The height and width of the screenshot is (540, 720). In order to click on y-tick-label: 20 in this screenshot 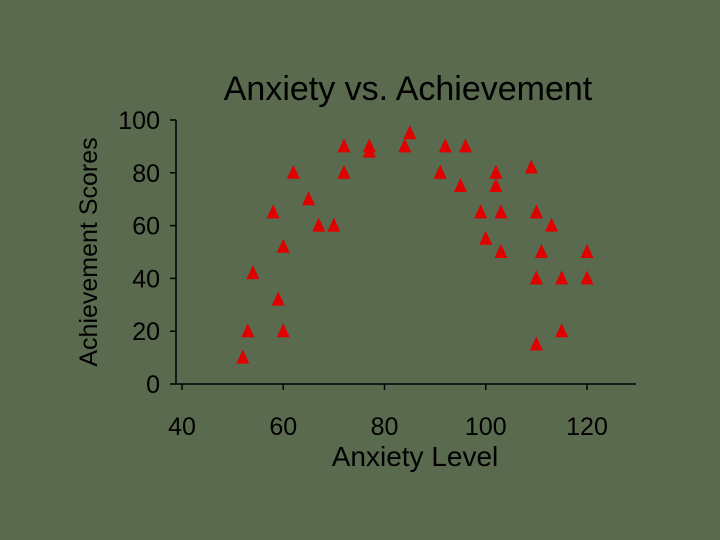, I will do `click(146, 332)`.